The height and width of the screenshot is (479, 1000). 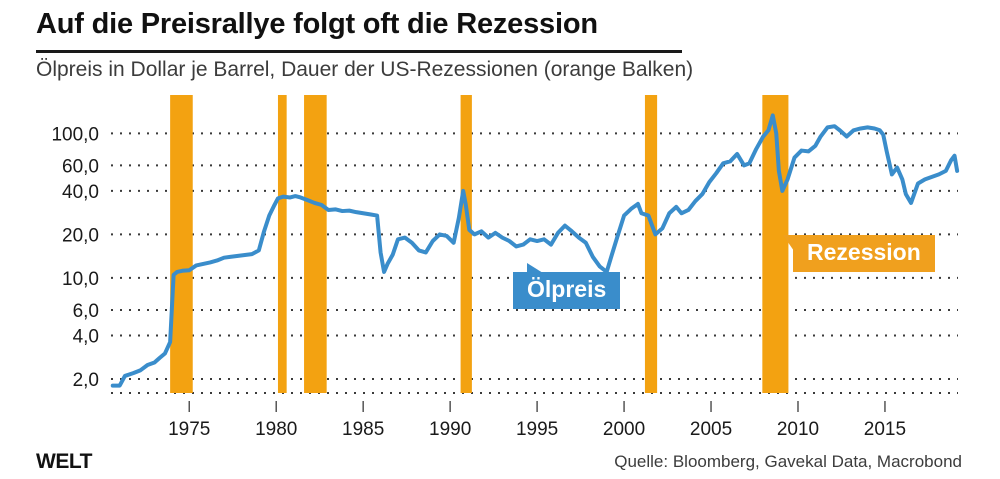 What do you see at coordinates (359, 51) in the screenshot?
I see `title-divider` at bounding box center [359, 51].